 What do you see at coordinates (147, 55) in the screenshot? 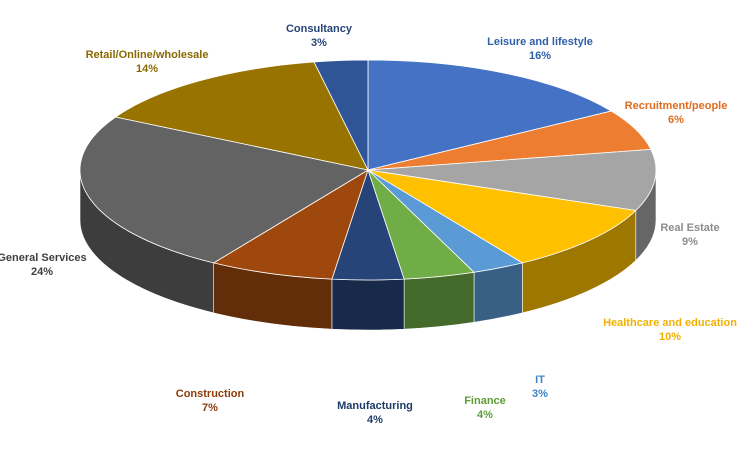
I see `label-retail-online-wholesale: Retail/Online/wholesale` at bounding box center [147, 55].